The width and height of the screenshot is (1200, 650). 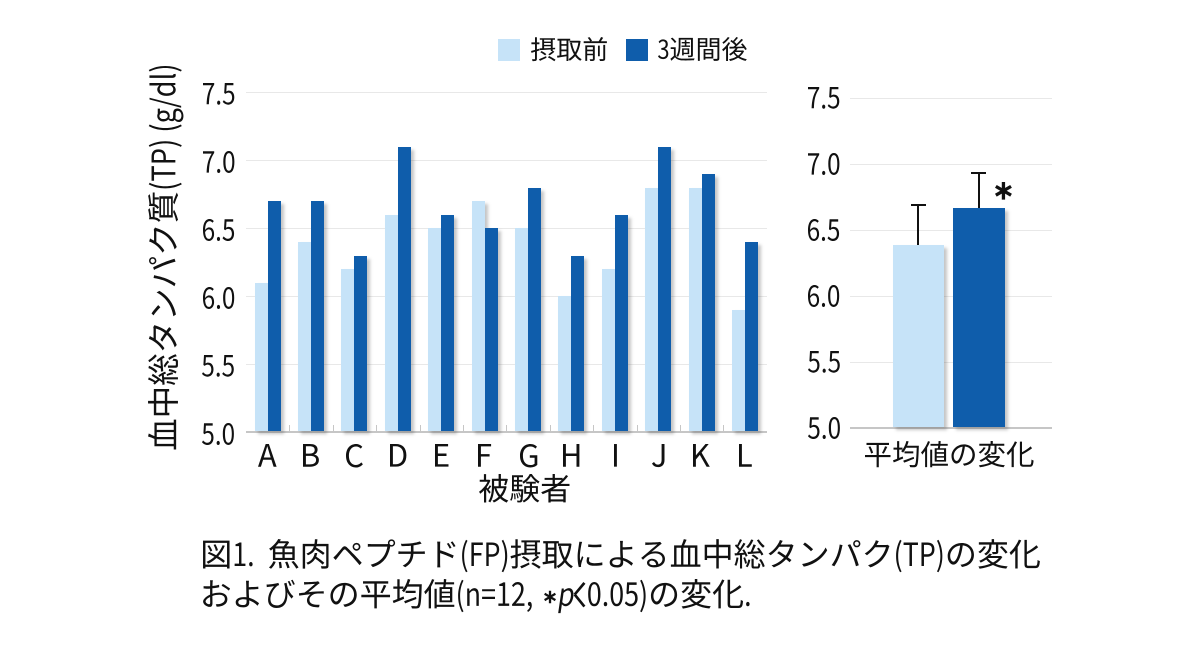 I want to click on bar-after-K, so click(x=708, y=303).